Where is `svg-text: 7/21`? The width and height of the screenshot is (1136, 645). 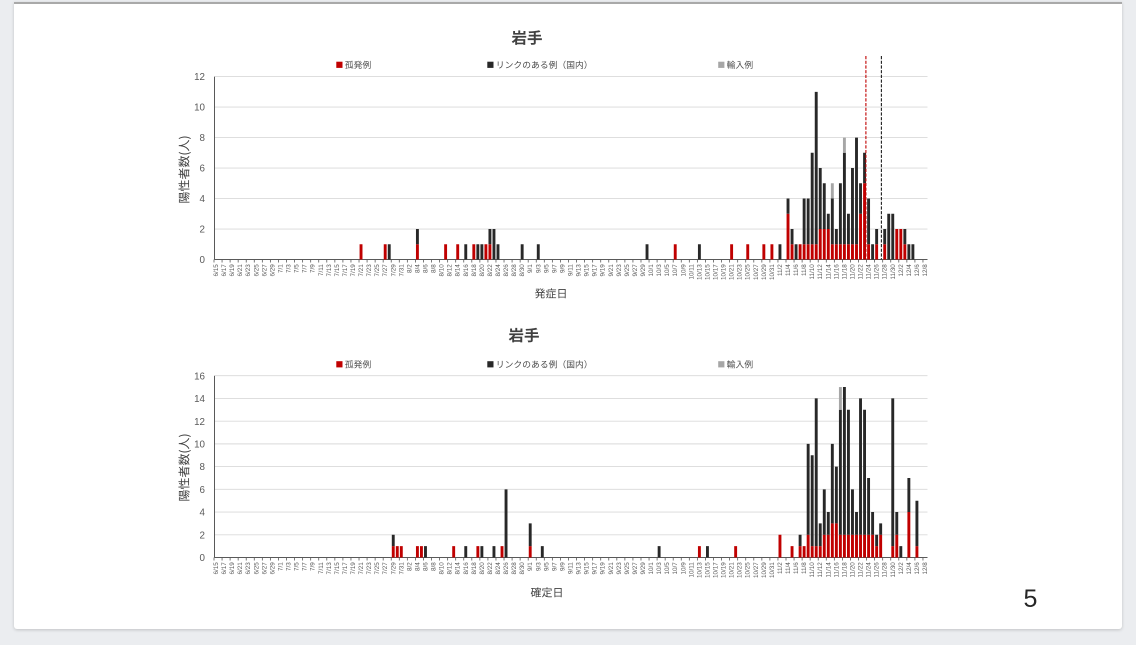
svg-text: 7/21 is located at coordinates (361, 270).